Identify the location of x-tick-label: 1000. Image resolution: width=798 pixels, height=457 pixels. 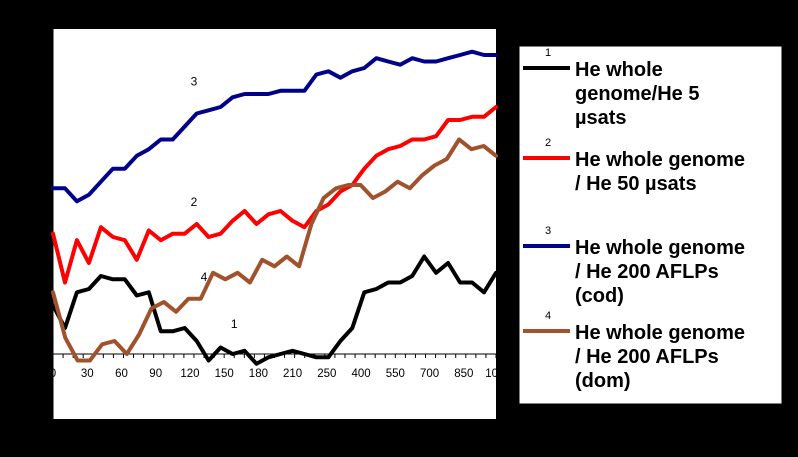
(498, 374).